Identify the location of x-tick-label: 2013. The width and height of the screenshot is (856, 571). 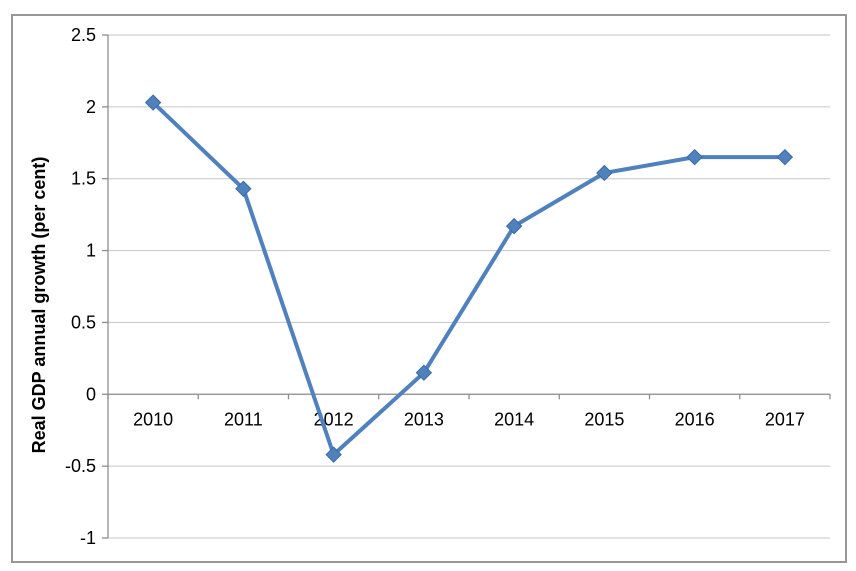
(424, 419).